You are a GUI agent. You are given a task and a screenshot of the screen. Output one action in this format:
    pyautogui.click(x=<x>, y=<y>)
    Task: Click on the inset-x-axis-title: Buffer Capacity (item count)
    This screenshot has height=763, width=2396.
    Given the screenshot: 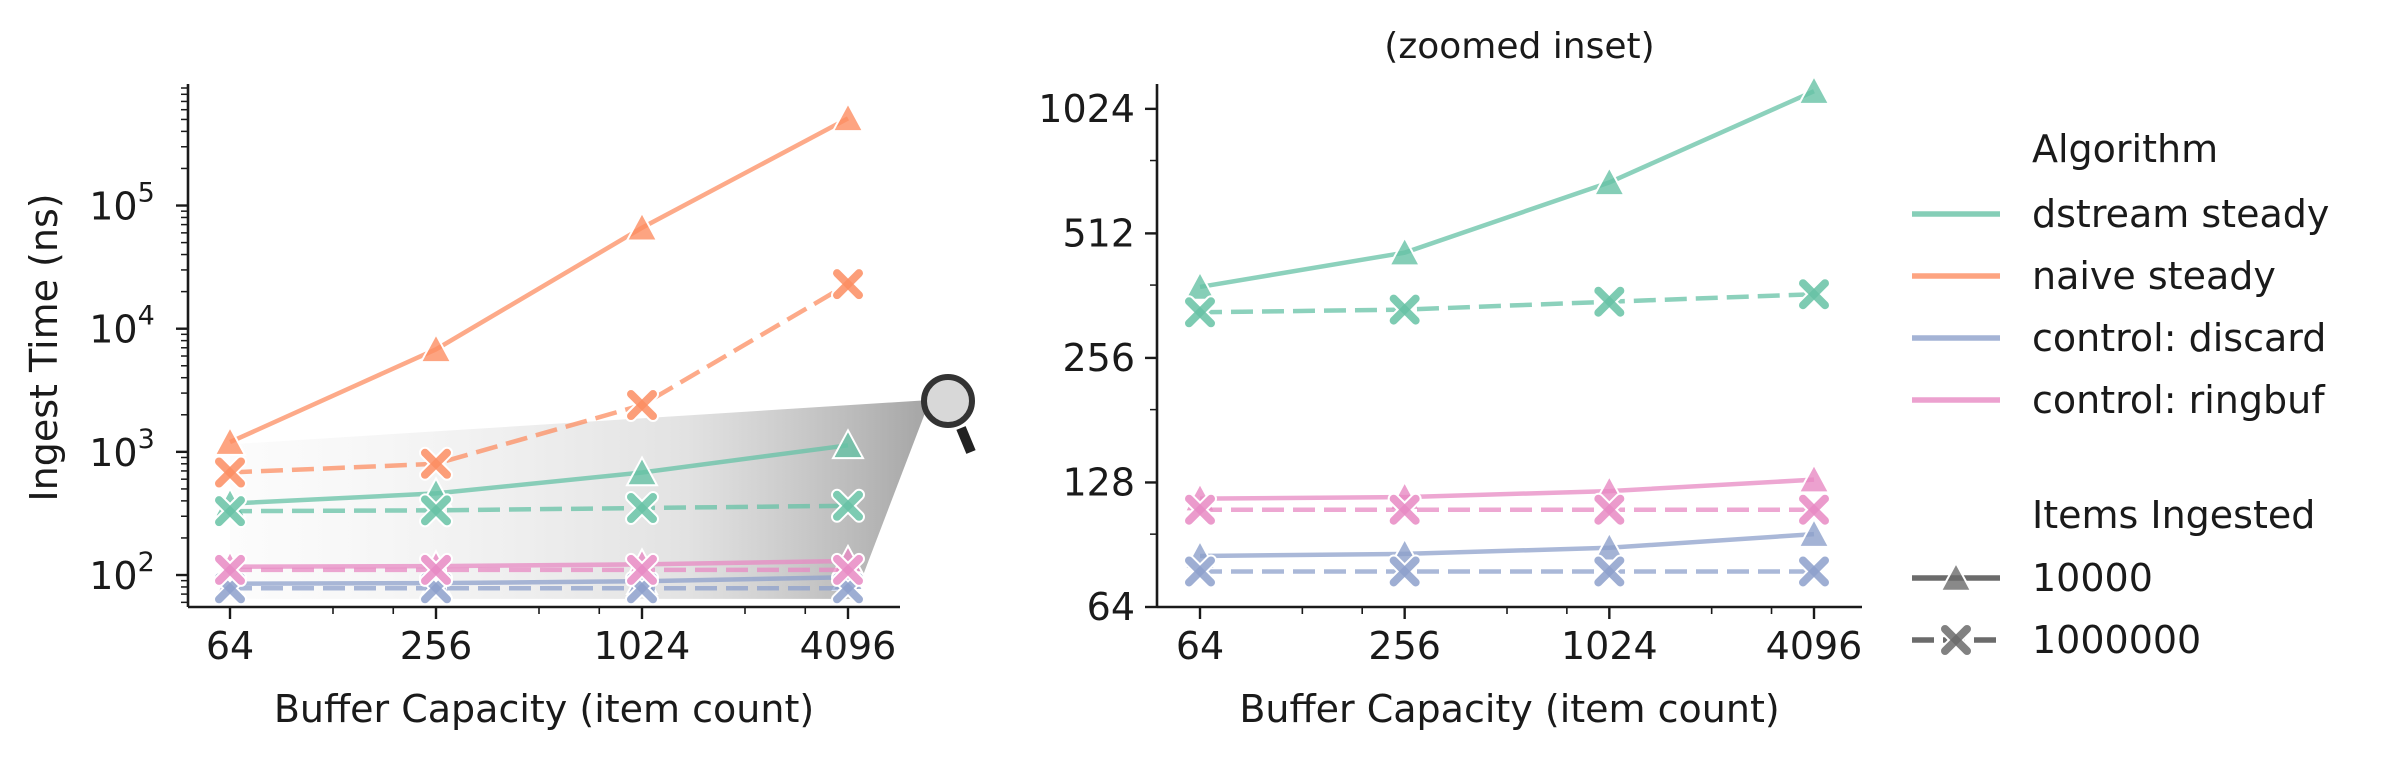 What is the action you would take?
    pyautogui.click(x=1509, y=709)
    